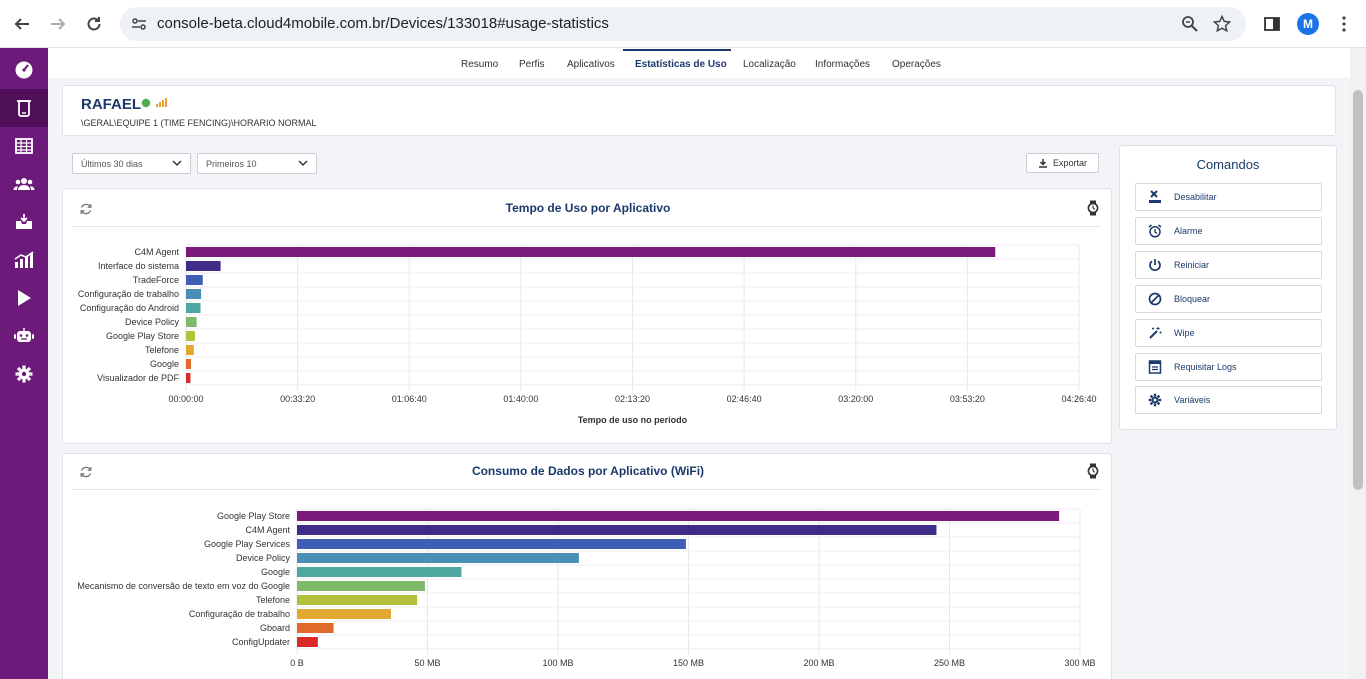 This screenshot has width=1366, height=679. I want to click on variables-button: Variáveis, so click(1228, 400).